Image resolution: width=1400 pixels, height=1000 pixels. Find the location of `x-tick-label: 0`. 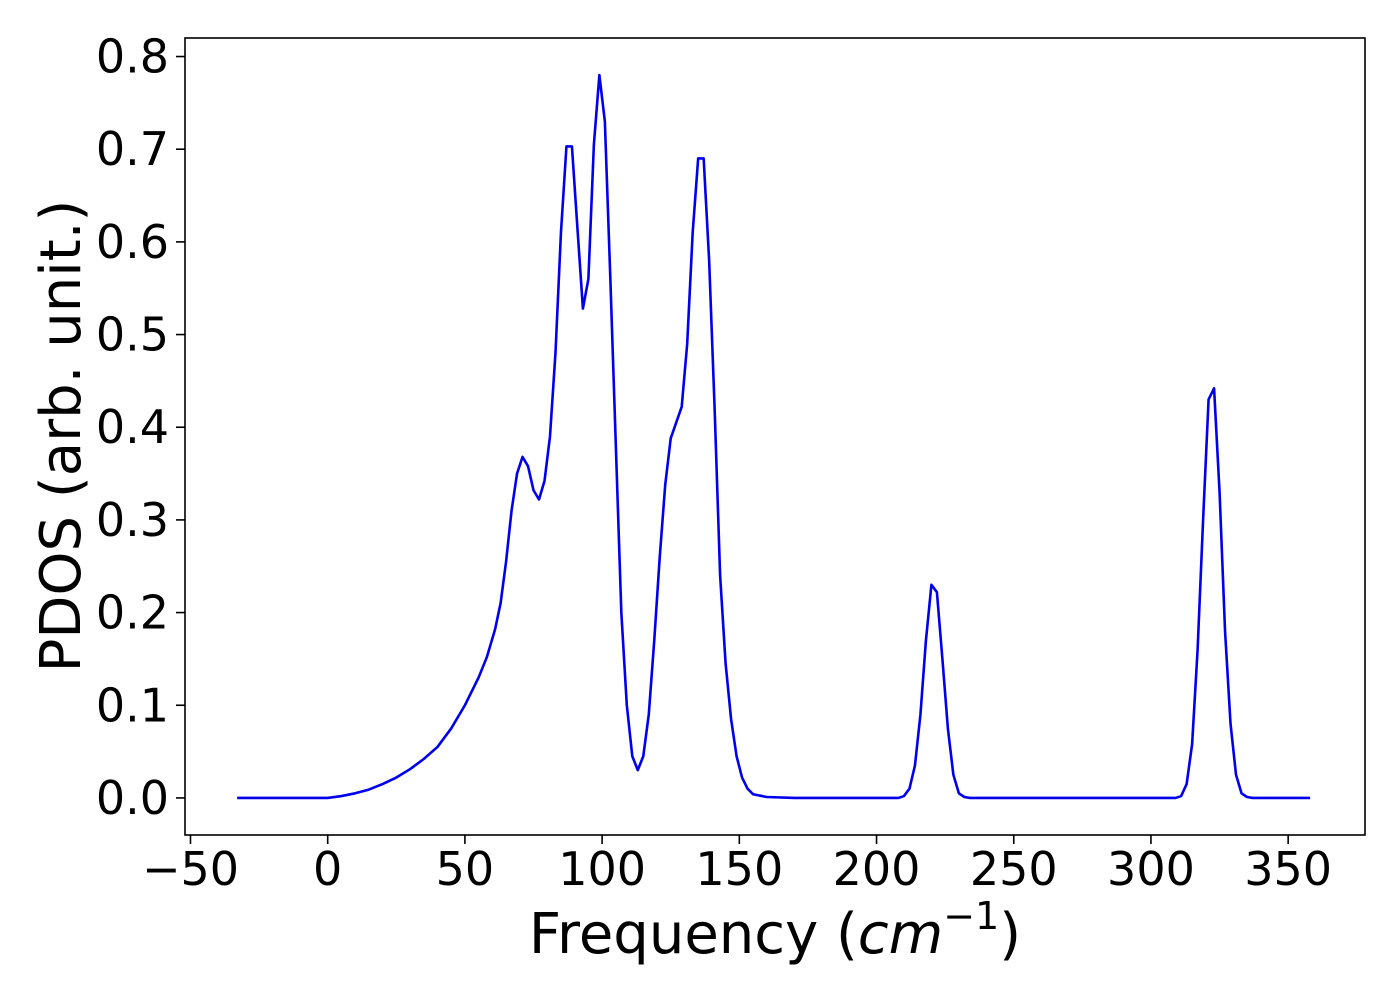

x-tick-label: 0 is located at coordinates (327, 869).